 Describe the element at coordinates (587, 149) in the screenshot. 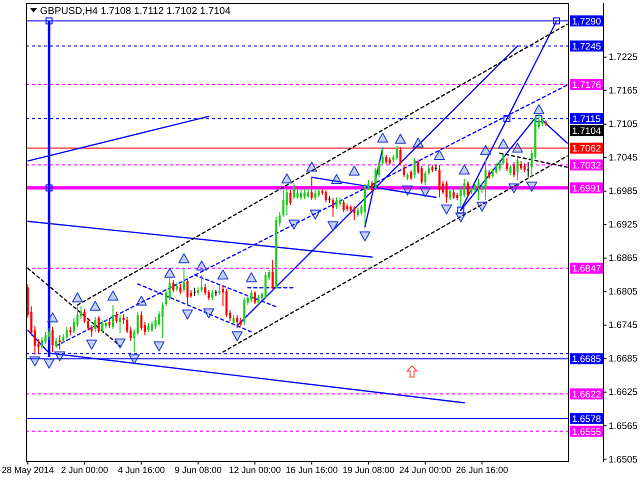

I see `ref-line-label: 1.7062` at that location.